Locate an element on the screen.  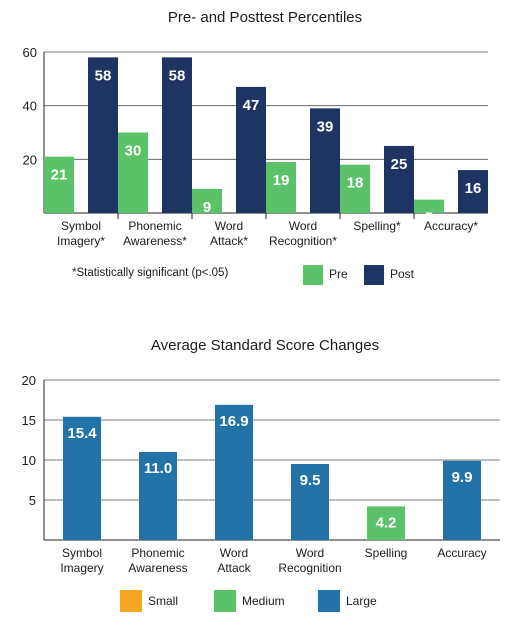
chart-1-y-tick-label: 60 is located at coordinates (30, 52).